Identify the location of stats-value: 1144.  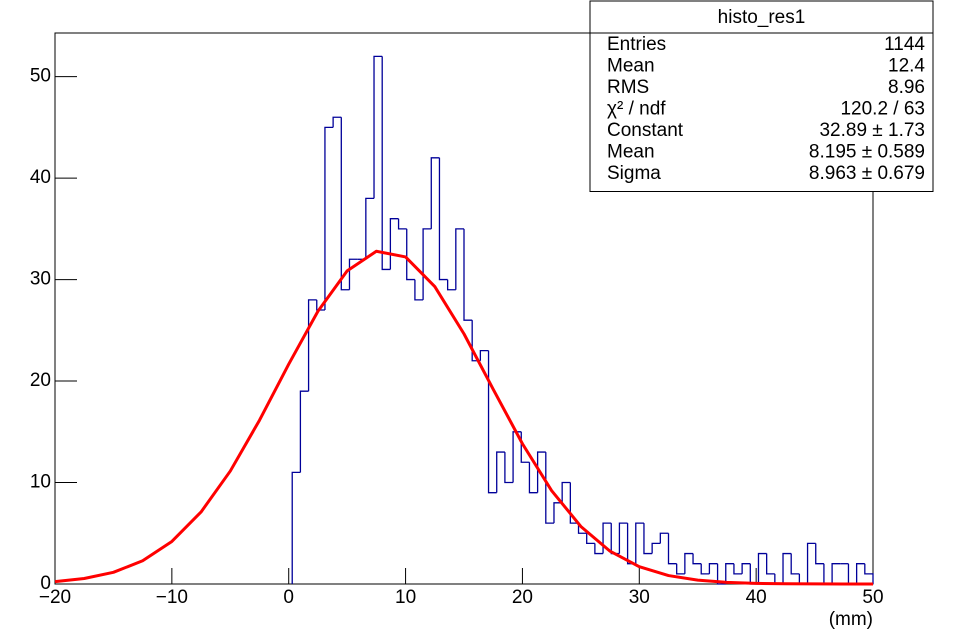
(904, 44).